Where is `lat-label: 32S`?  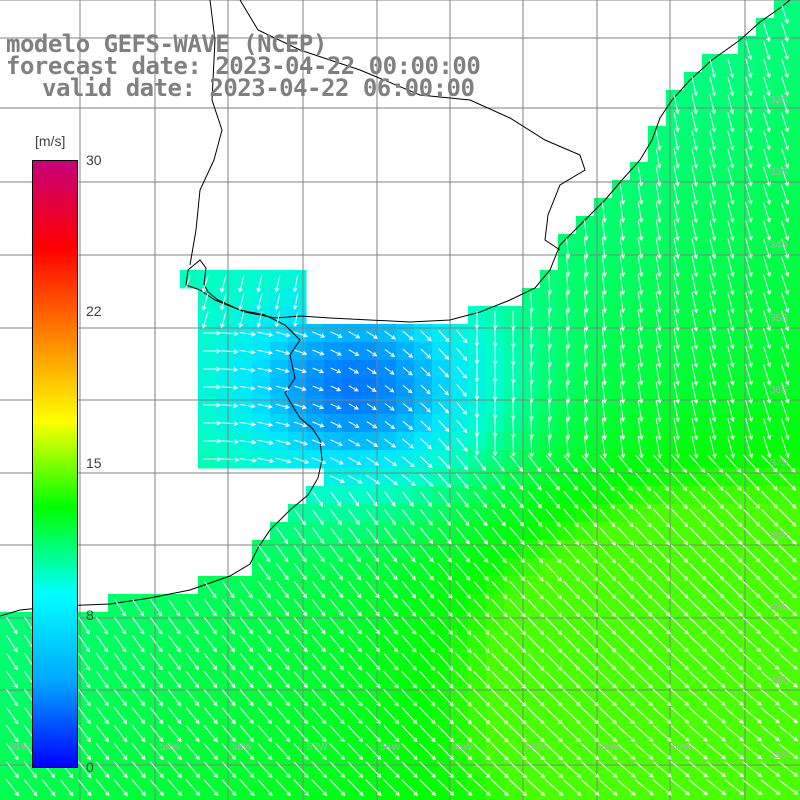
lat-label: 32S is located at coordinates (779, 100).